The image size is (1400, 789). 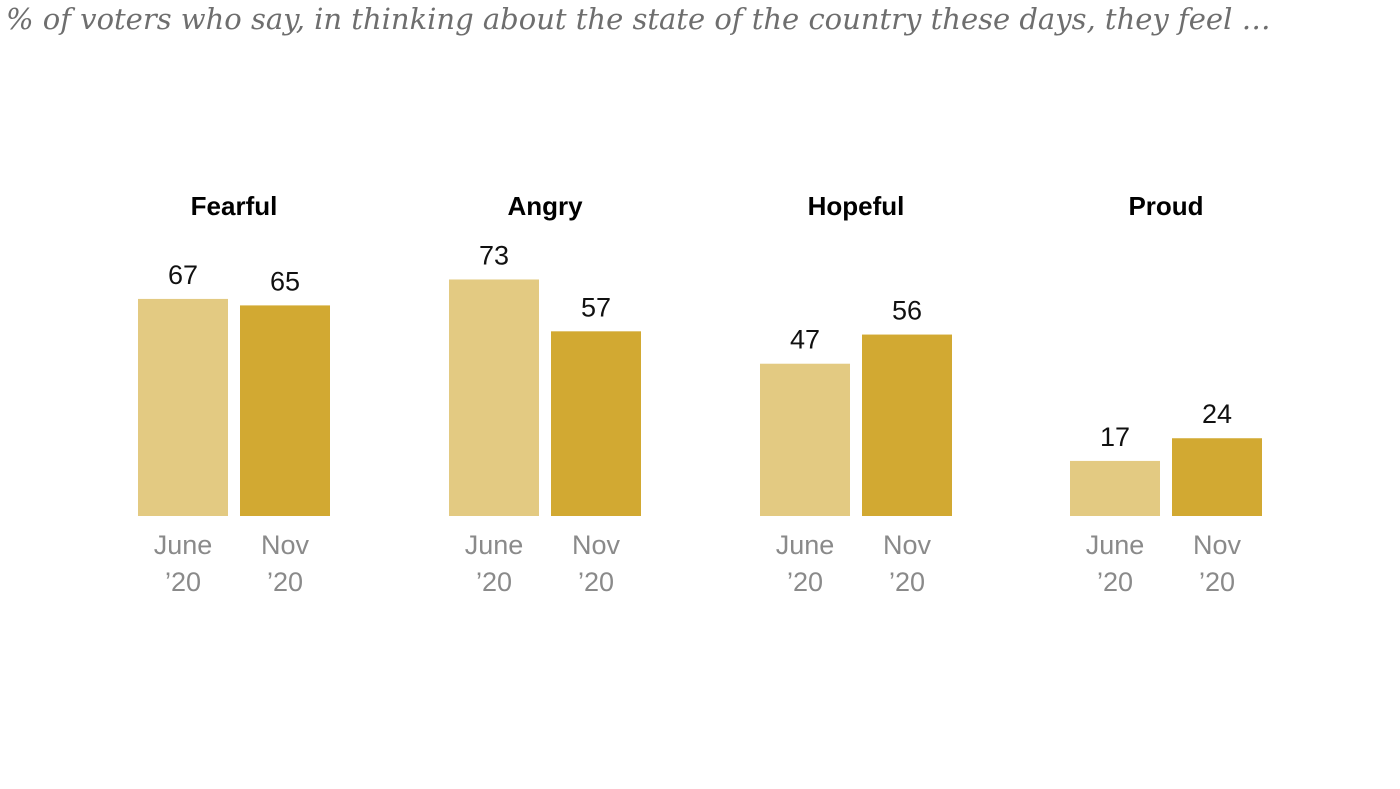 What do you see at coordinates (1115, 582) in the screenshot?
I see `tick-label-year-proud-june: ’20` at bounding box center [1115, 582].